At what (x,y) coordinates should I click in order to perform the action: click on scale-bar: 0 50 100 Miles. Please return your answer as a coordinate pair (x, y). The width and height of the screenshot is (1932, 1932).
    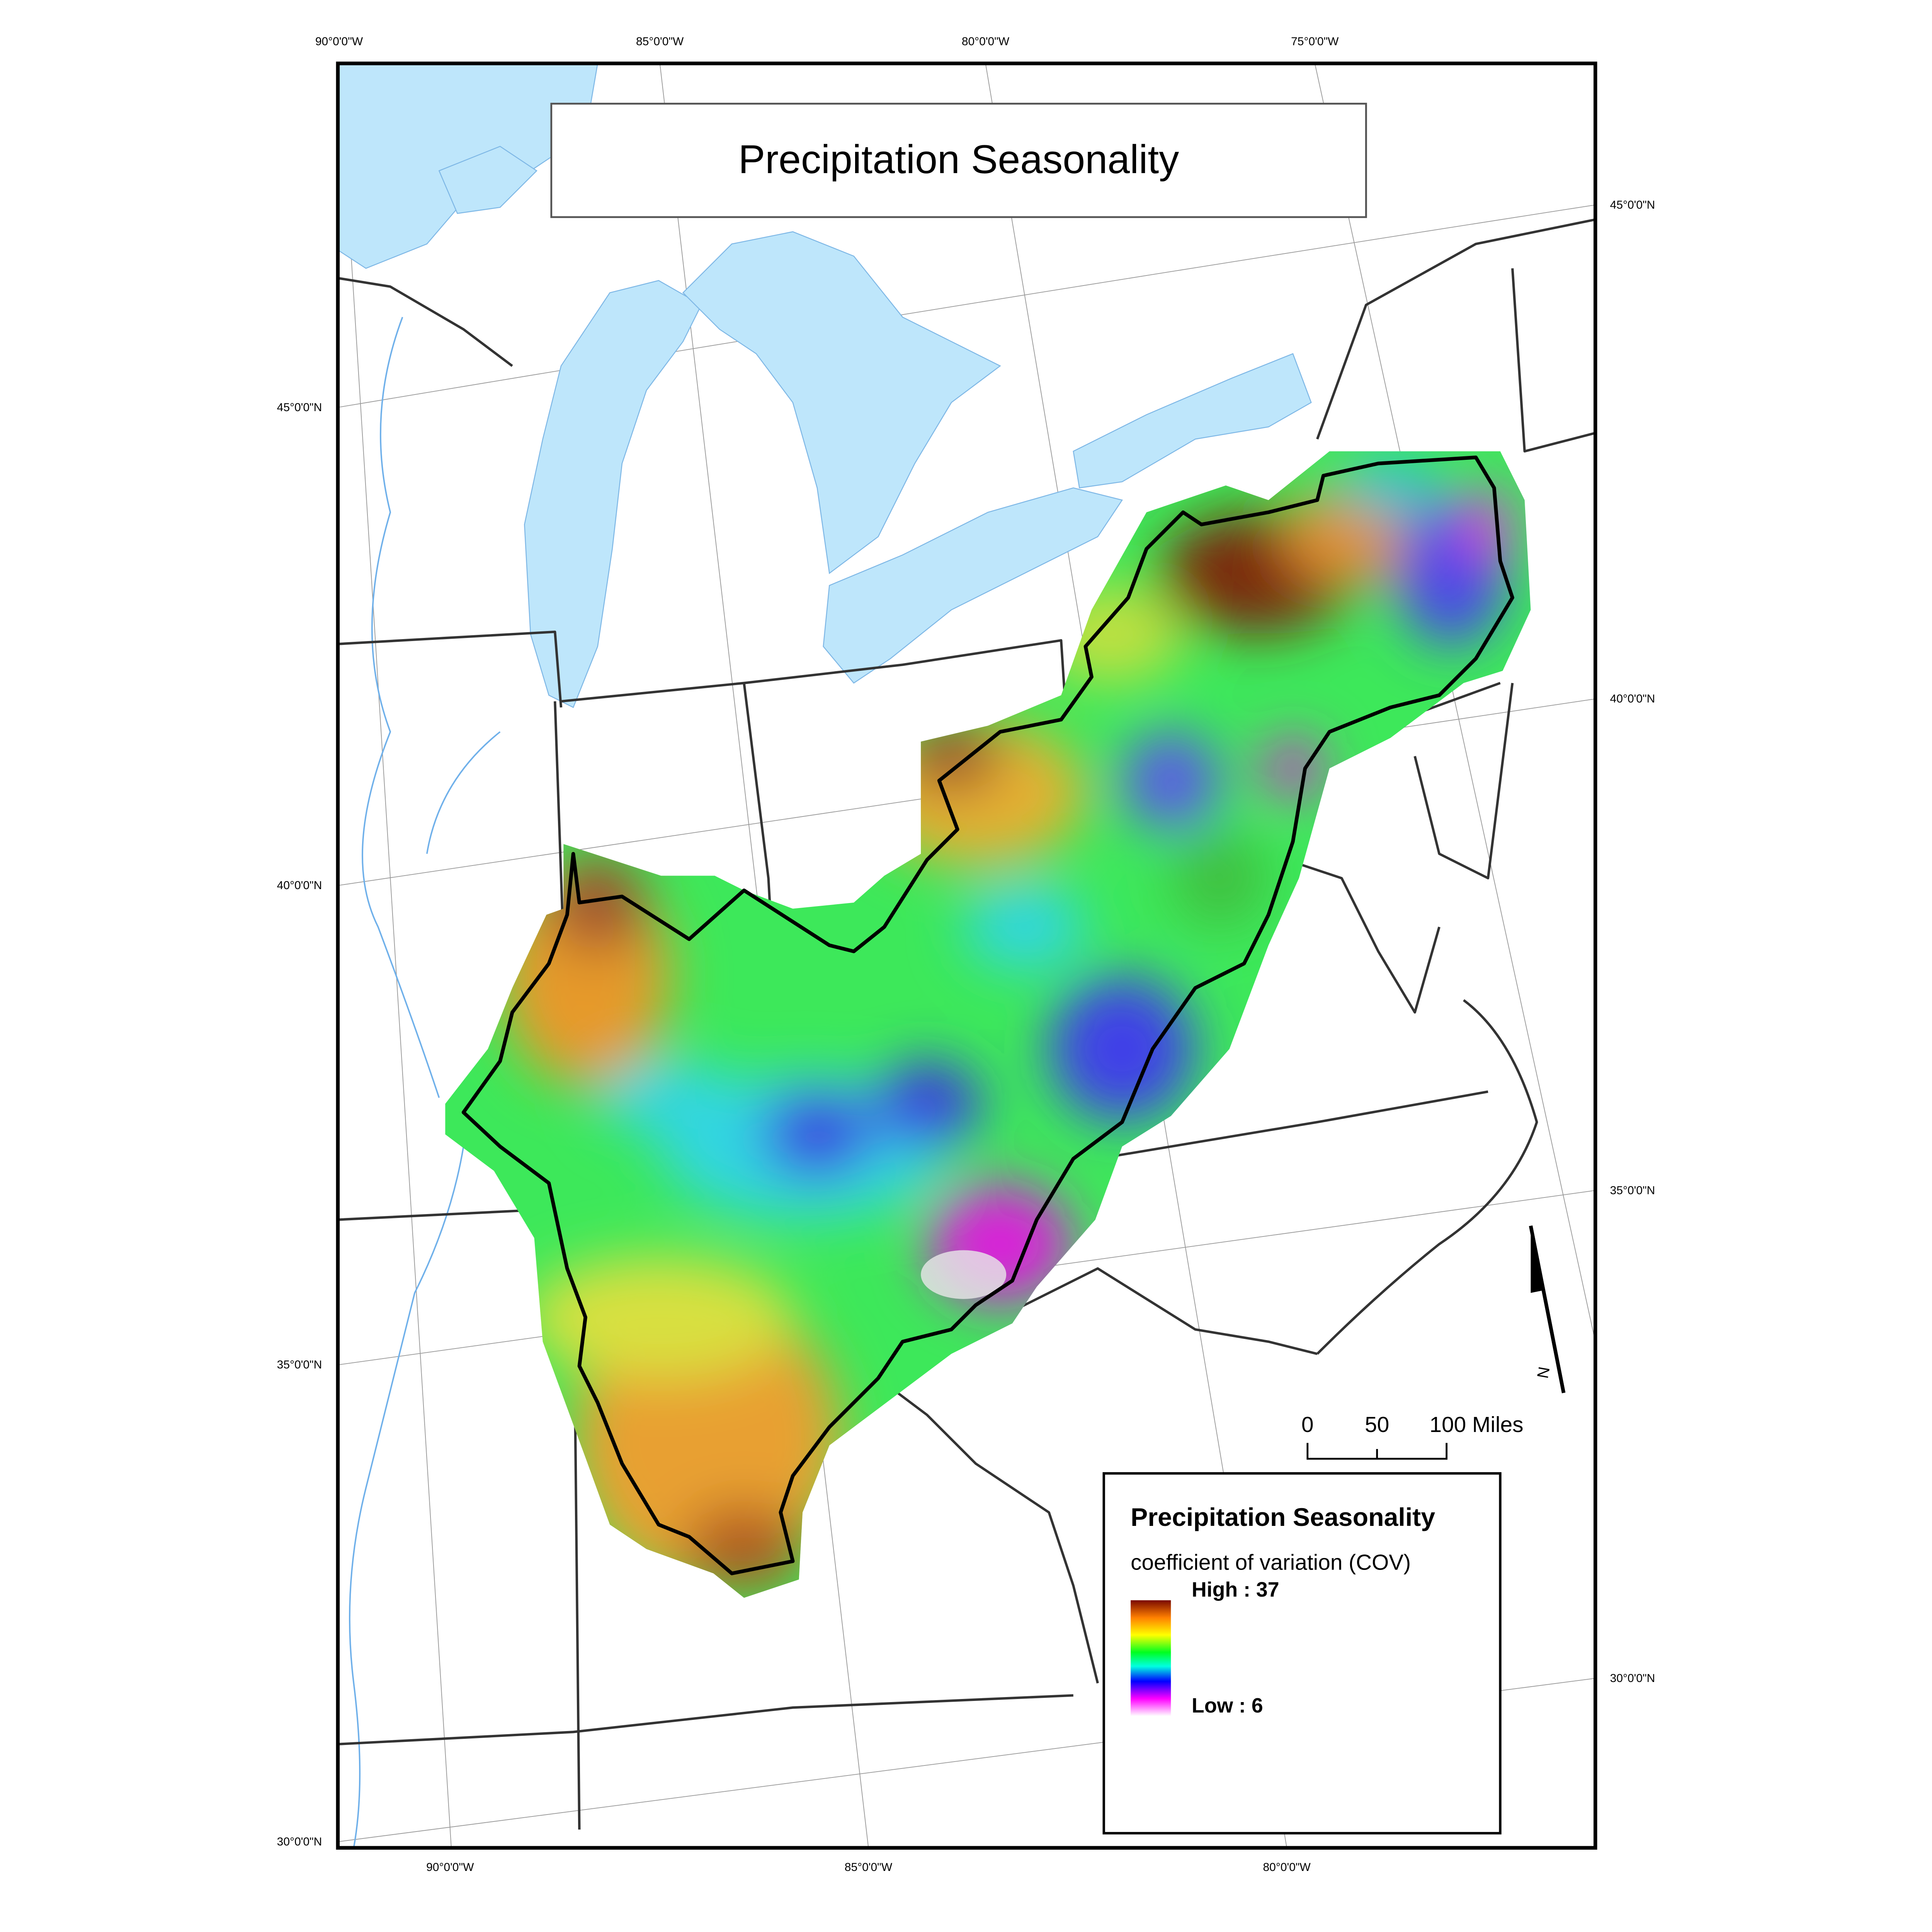
    Looking at the image, I should click on (1412, 1437).